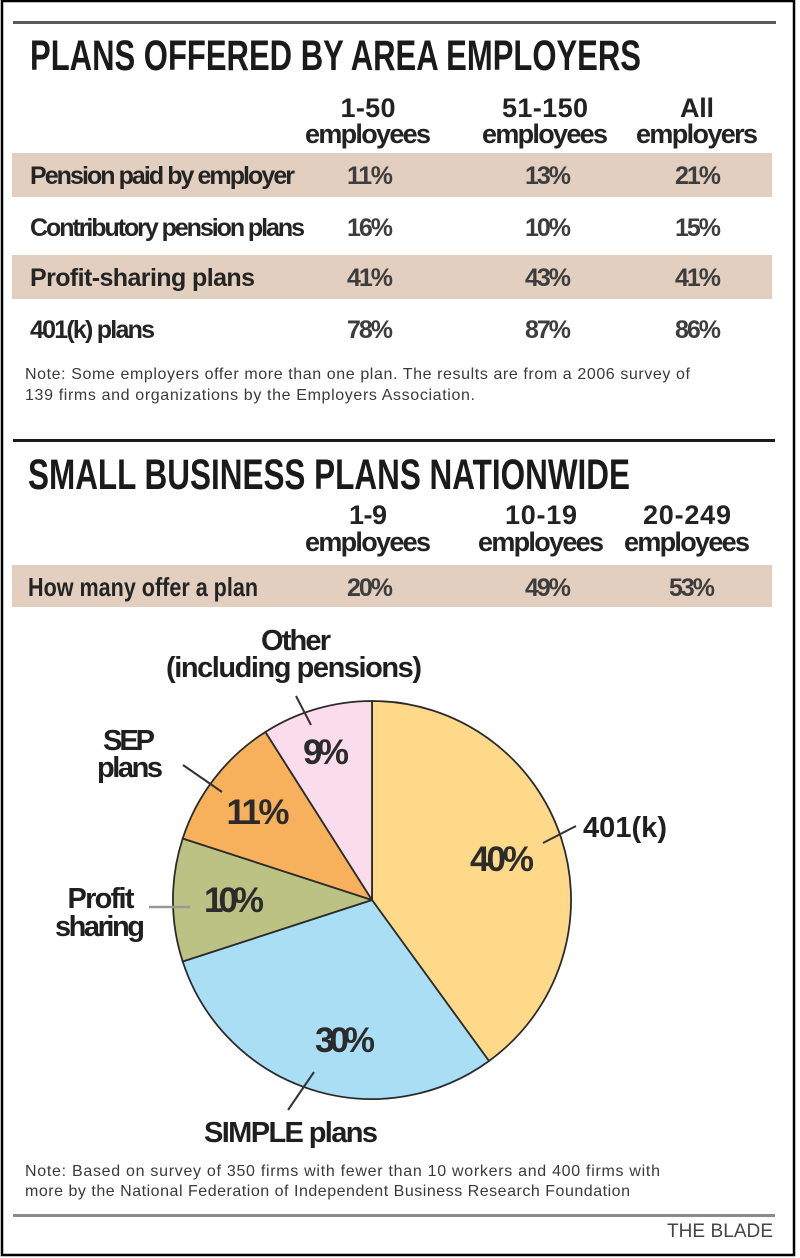  What do you see at coordinates (370, 588) in the screenshot?
I see `svg-text: 20%` at bounding box center [370, 588].